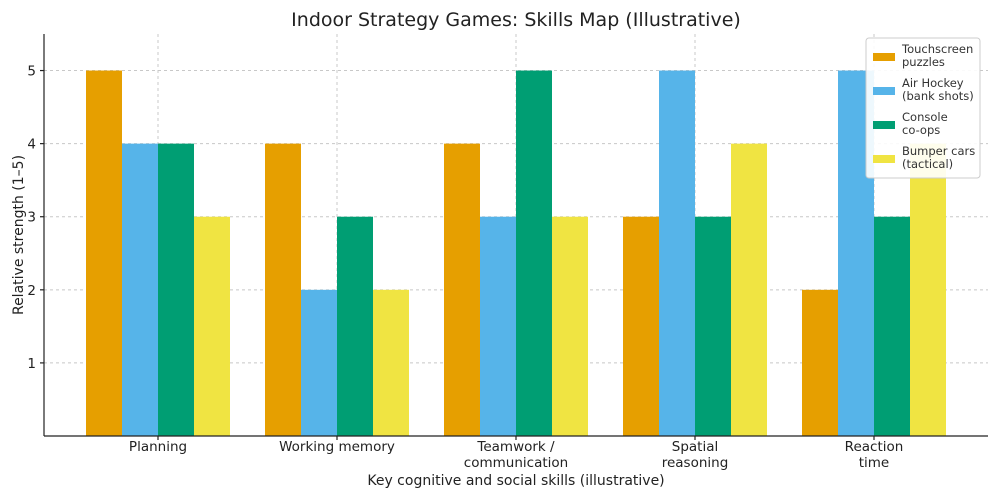 Image resolution: width=1000 pixels, height=498 pixels. I want to click on x-tick-label: Planning, so click(158, 447).